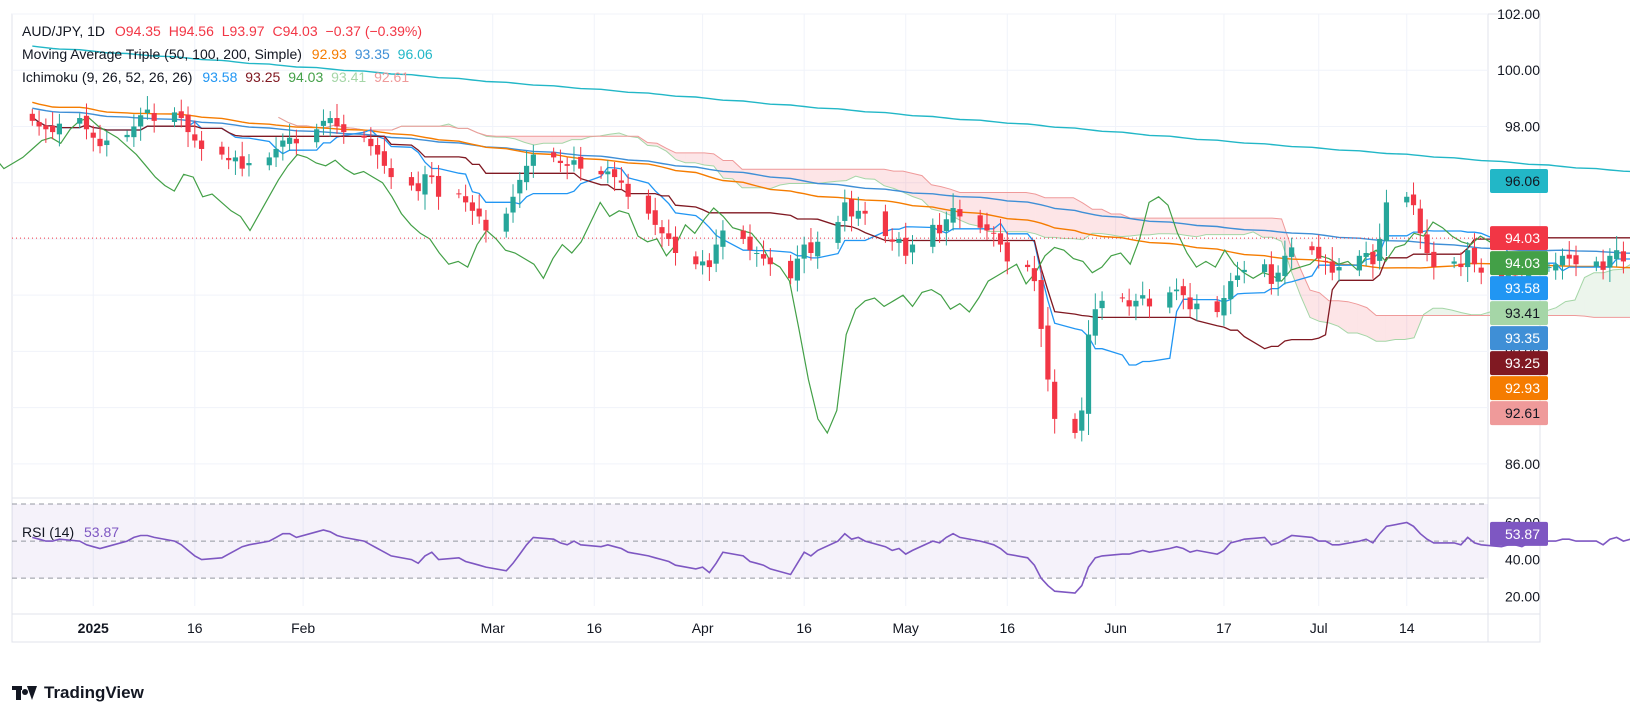  I want to click on base-price-label-bg, so click(1519, 363).